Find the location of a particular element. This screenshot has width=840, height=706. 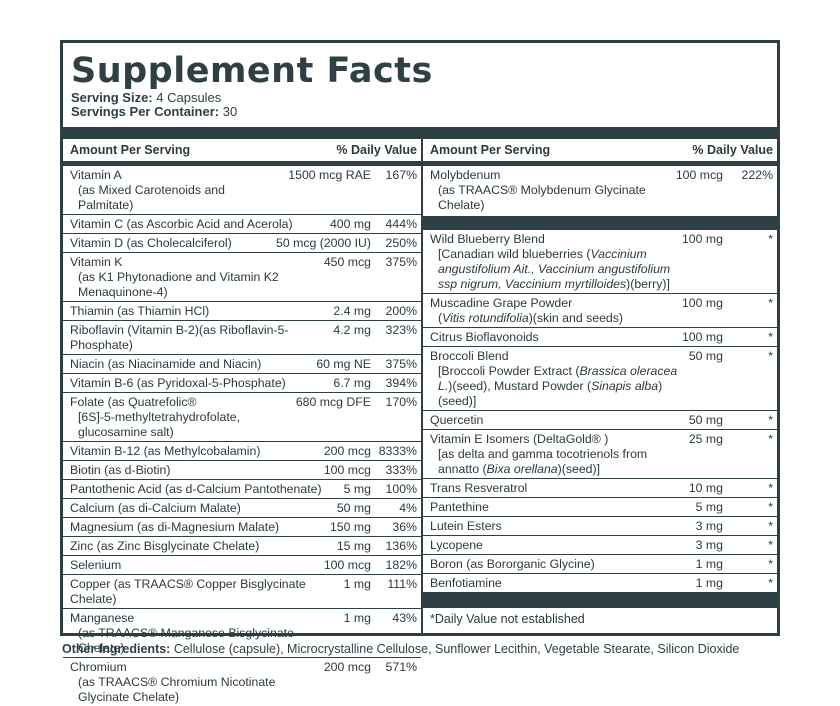

table-row: Calcium (as di-Calcium Malate) 50 mg 4% is located at coordinates (242, 508).